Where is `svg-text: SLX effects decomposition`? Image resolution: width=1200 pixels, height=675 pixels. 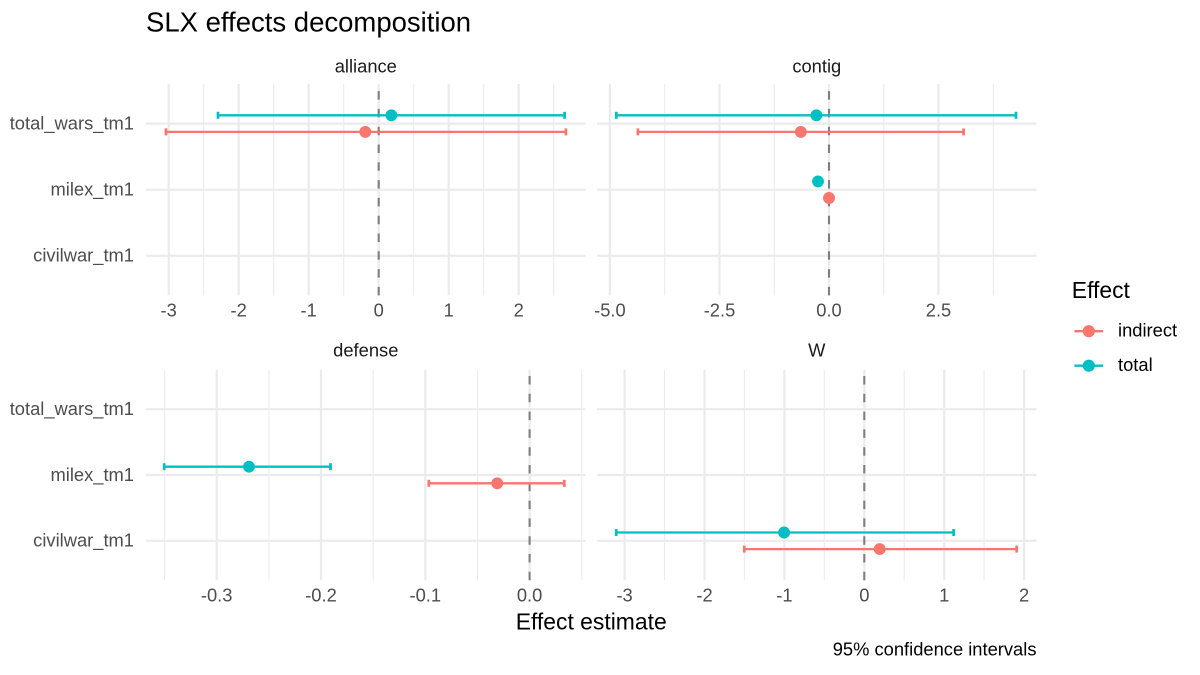
svg-text: SLX effects decomposition is located at coordinates (308, 22).